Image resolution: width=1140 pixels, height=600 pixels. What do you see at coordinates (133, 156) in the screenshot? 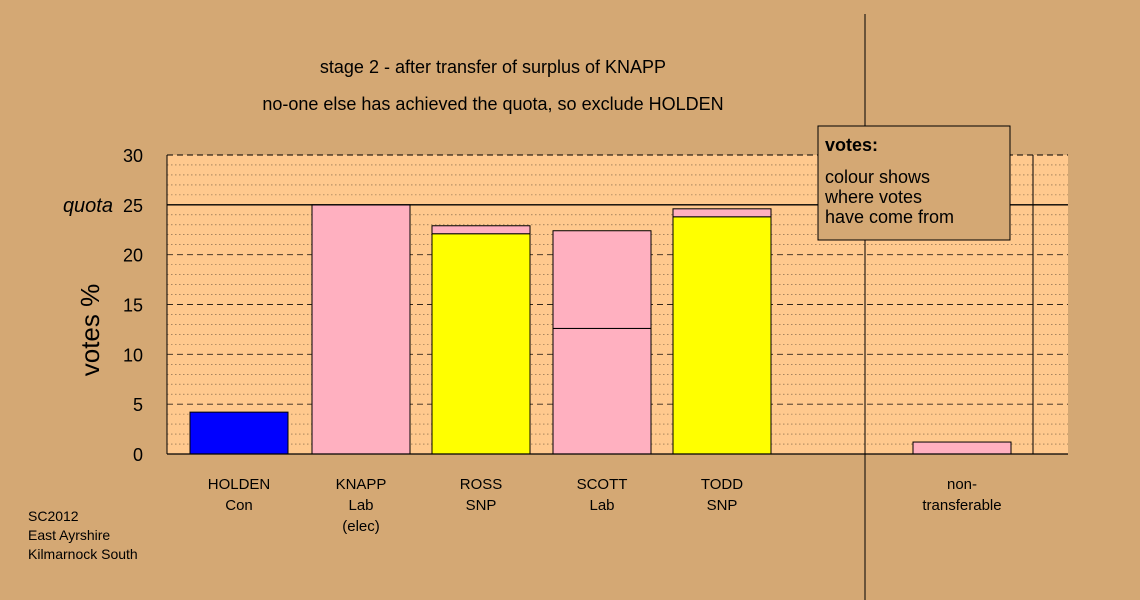
I see `y-tick-label: 30` at bounding box center [133, 156].